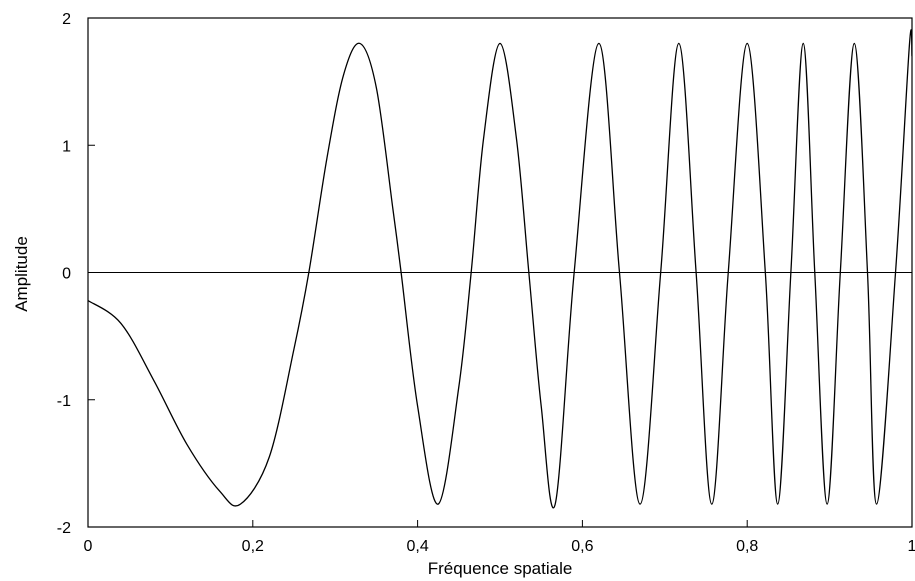 The width and height of the screenshot is (915, 581). I want to click on y-axis-title: Amplitude, so click(21, 274).